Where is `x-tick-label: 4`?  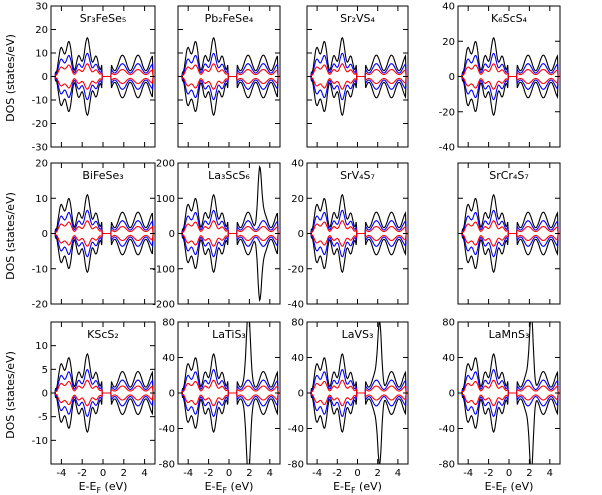 x-tick-label: 4 is located at coordinates (144, 473).